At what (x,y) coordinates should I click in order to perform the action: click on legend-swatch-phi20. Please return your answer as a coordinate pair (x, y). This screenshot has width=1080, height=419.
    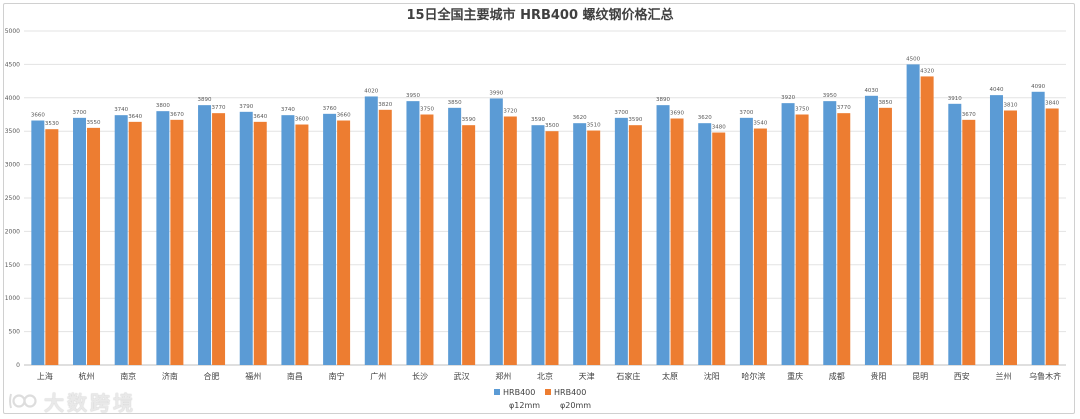
    Looking at the image, I should click on (548, 392).